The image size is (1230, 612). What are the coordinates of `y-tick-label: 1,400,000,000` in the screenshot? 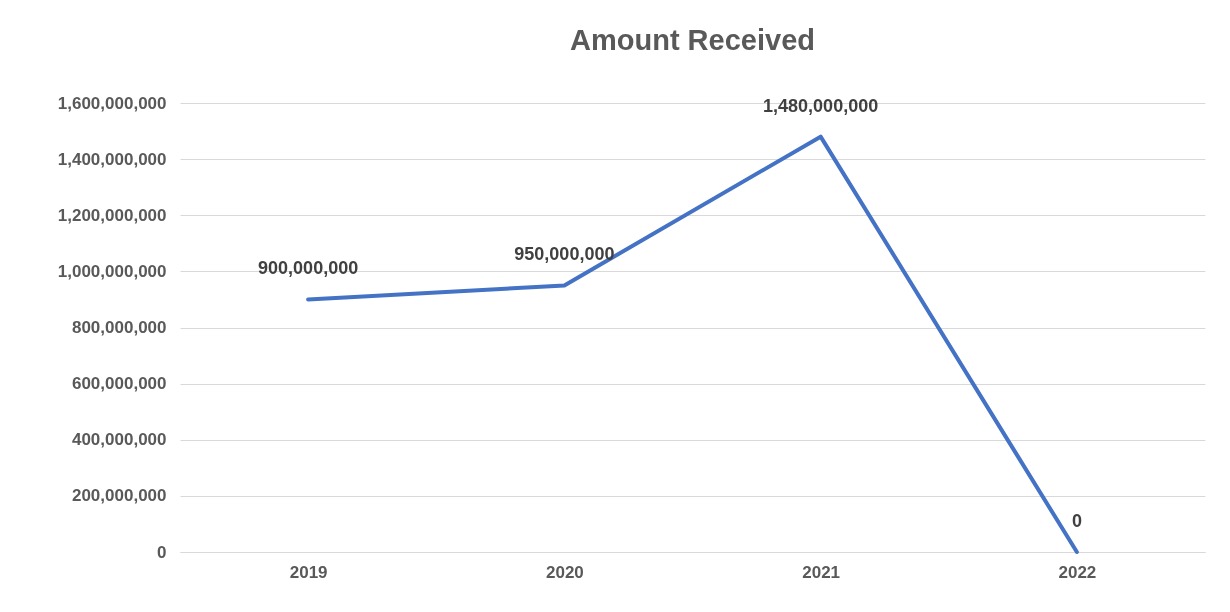 It's located at (112, 159).